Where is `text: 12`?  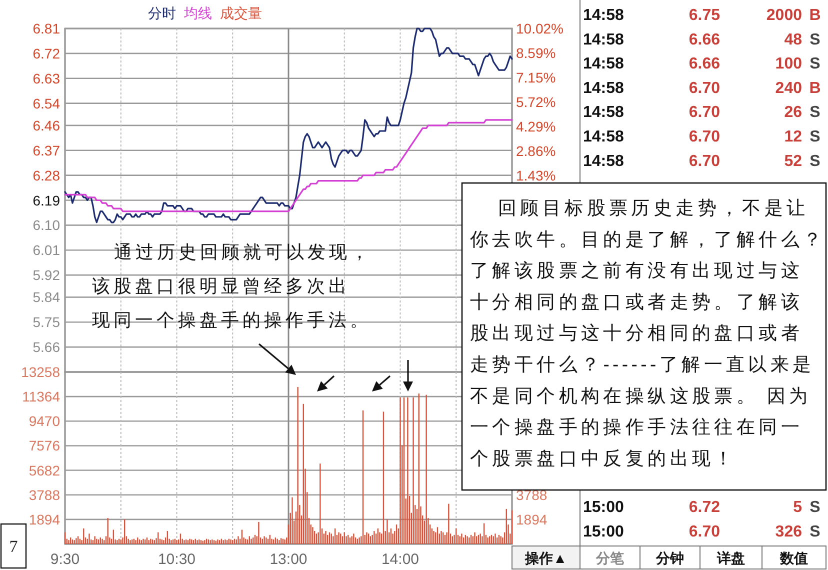 text: 12 is located at coordinates (793, 137).